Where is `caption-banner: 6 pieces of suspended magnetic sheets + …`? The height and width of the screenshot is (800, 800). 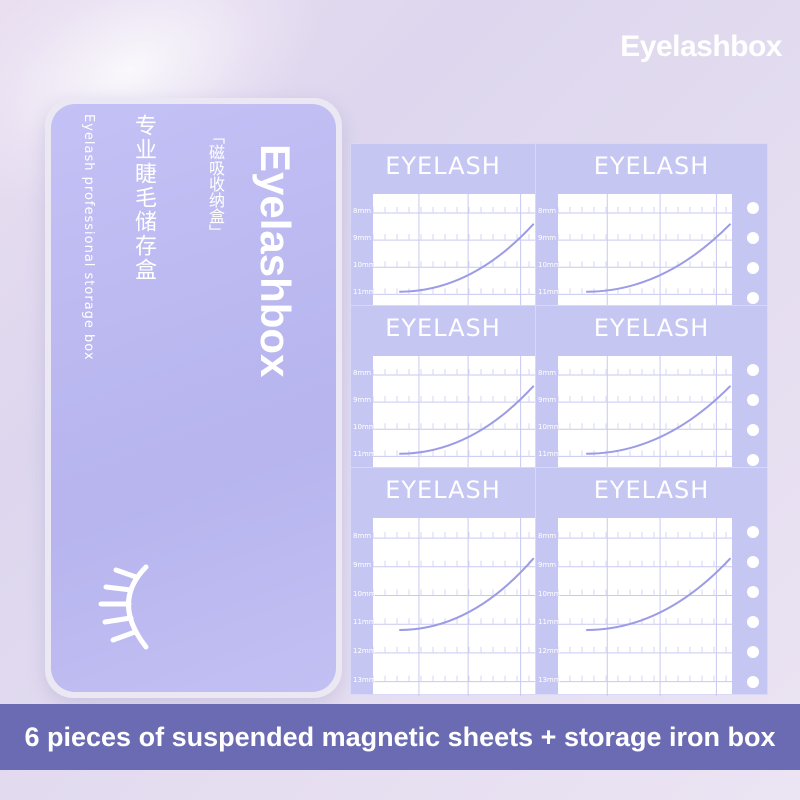
caption-banner: 6 pieces of suspended magnetic sheets + … is located at coordinates (400, 737).